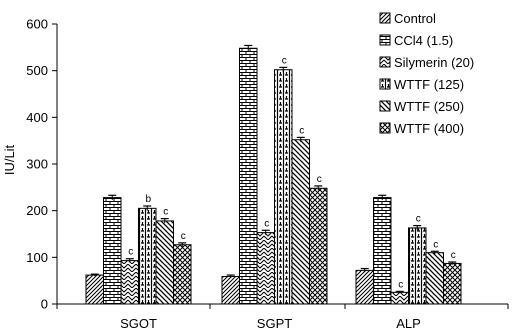  Describe the element at coordinates (423, 40) in the screenshot. I see `legend-label: CCl4 (1.5)` at that location.